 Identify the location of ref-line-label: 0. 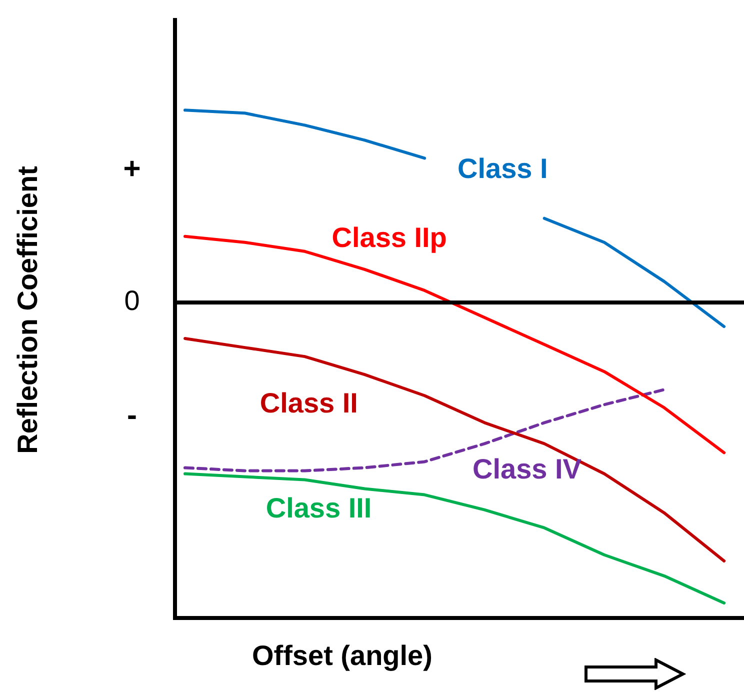
(132, 300).